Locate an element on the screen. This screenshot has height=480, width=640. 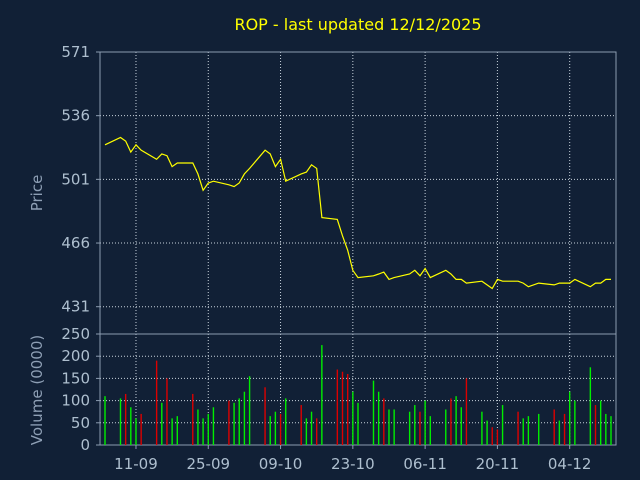
price-y-tick-label: 501 is located at coordinates (75, 179).